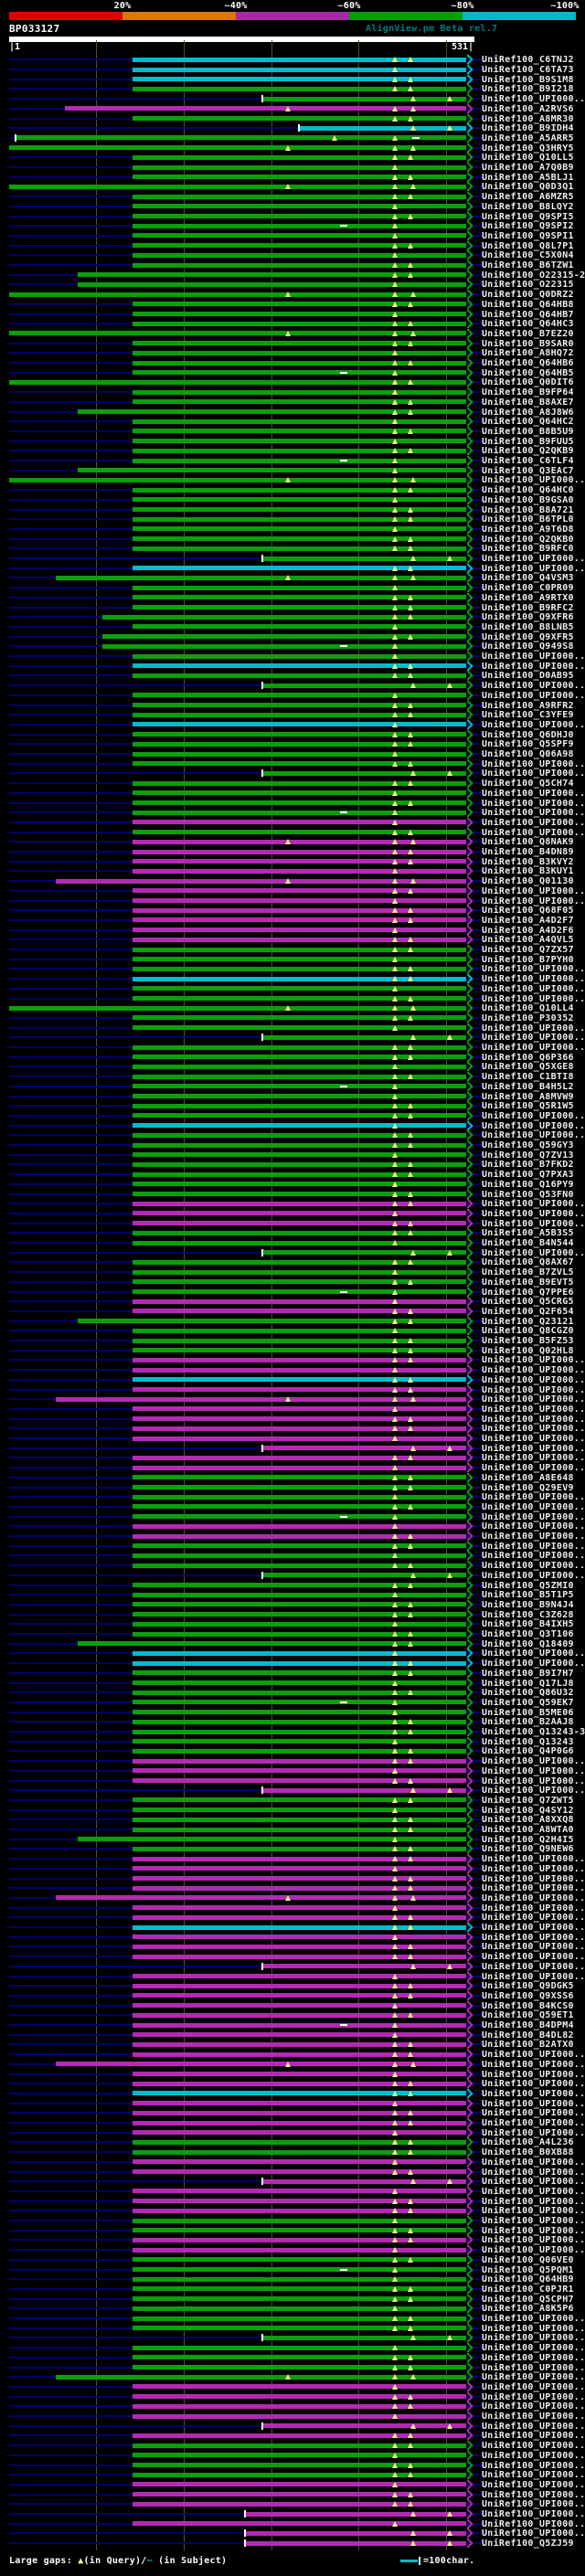 This screenshot has width=585, height=2576. Describe the element at coordinates (528, 2279) in the screenshot. I see `row-label: UniRef100_Q64HB9` at that location.